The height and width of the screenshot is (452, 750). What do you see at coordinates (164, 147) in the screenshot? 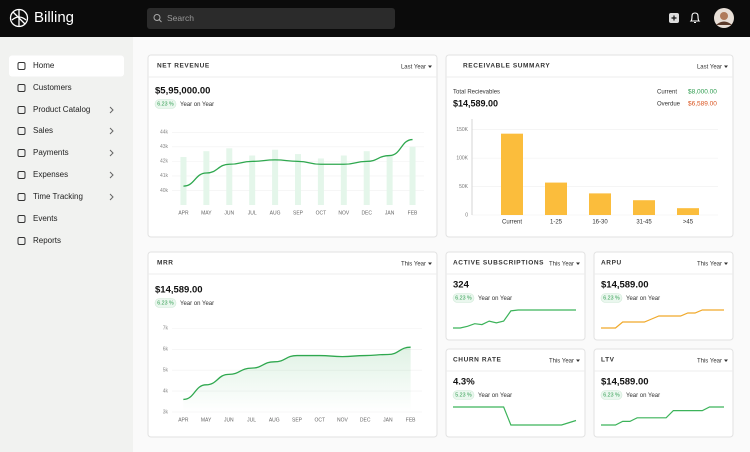
I see `y-tick-label: 43k` at bounding box center [164, 147].